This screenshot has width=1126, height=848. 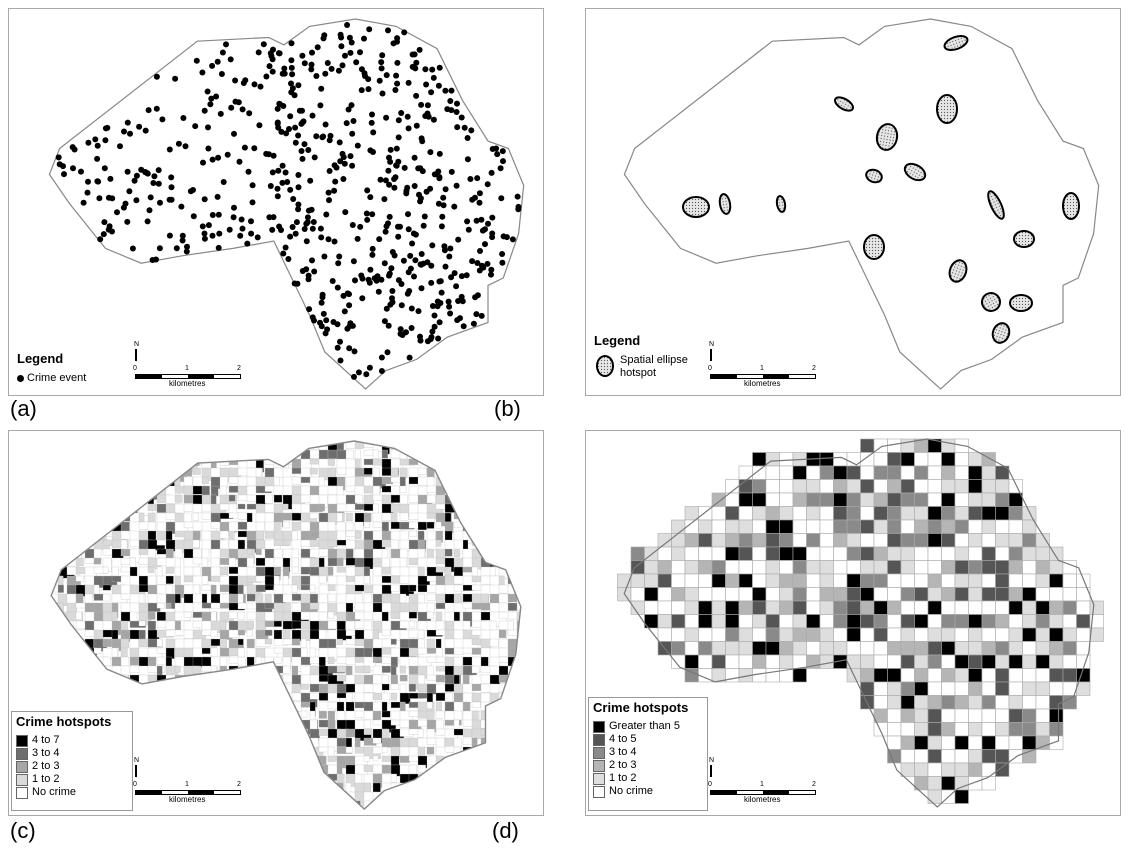 I want to click on hotspot-ellipse, so click(x=947, y=109).